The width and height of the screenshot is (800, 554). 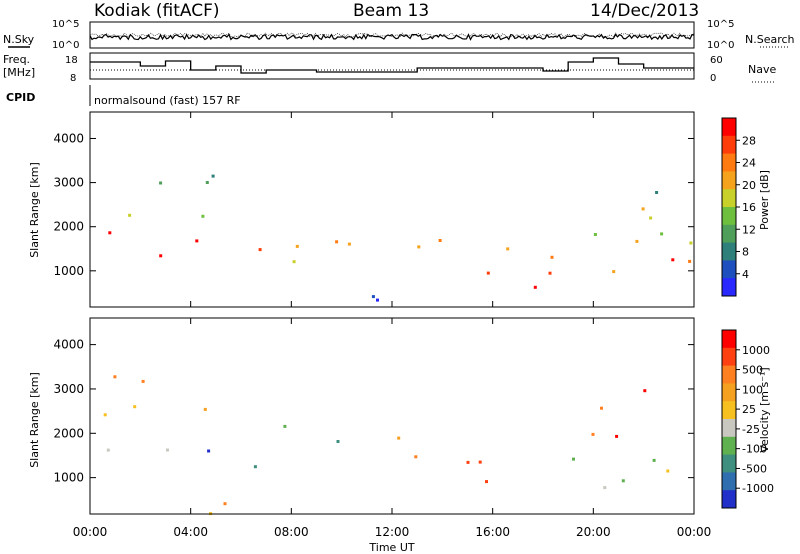 I want to click on power-cbar-tick-28: 28, so click(x=749, y=140).